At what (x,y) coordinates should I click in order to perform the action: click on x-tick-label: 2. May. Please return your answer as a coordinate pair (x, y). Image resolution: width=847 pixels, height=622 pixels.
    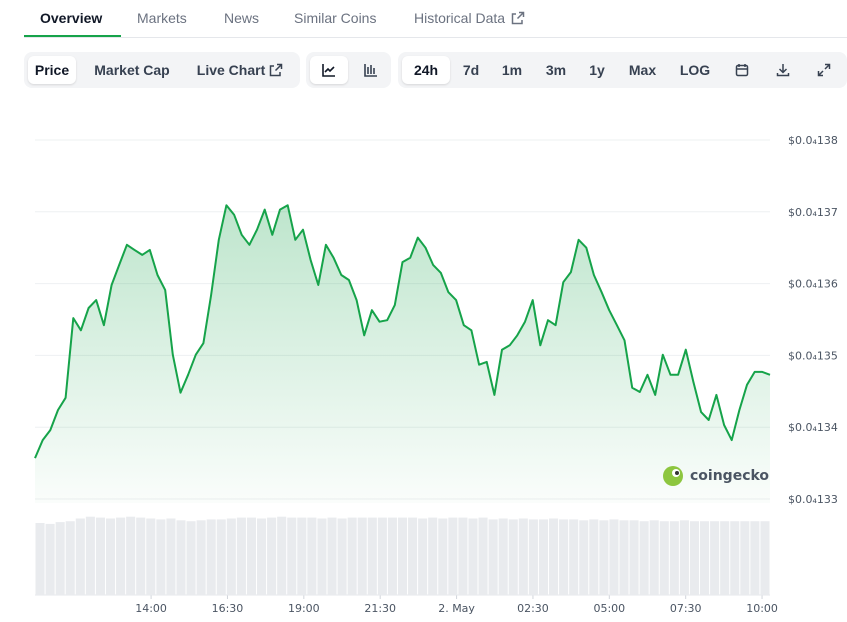
    Looking at the image, I should click on (456, 608).